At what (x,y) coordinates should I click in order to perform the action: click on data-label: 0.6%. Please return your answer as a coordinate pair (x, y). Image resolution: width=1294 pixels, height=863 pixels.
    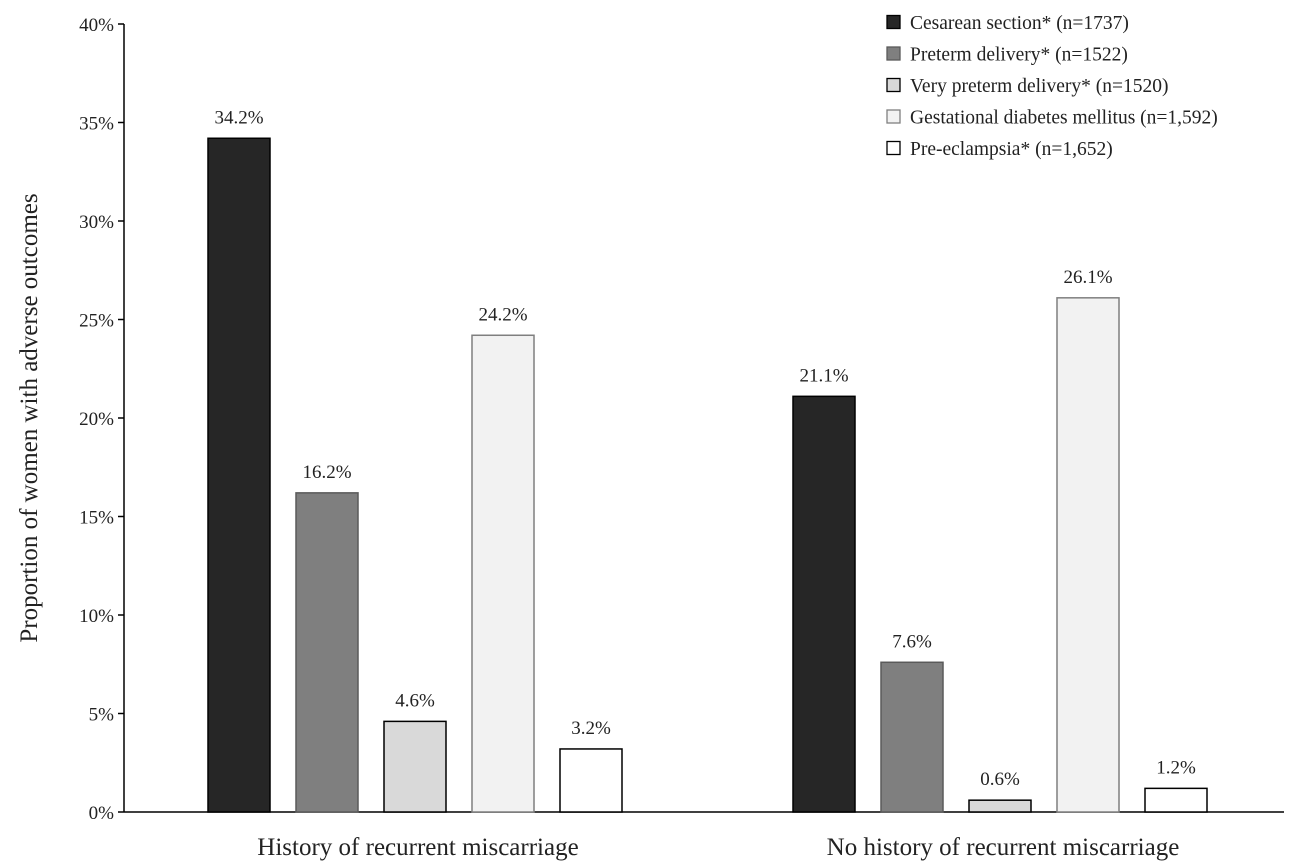
    Looking at the image, I should click on (1000, 779).